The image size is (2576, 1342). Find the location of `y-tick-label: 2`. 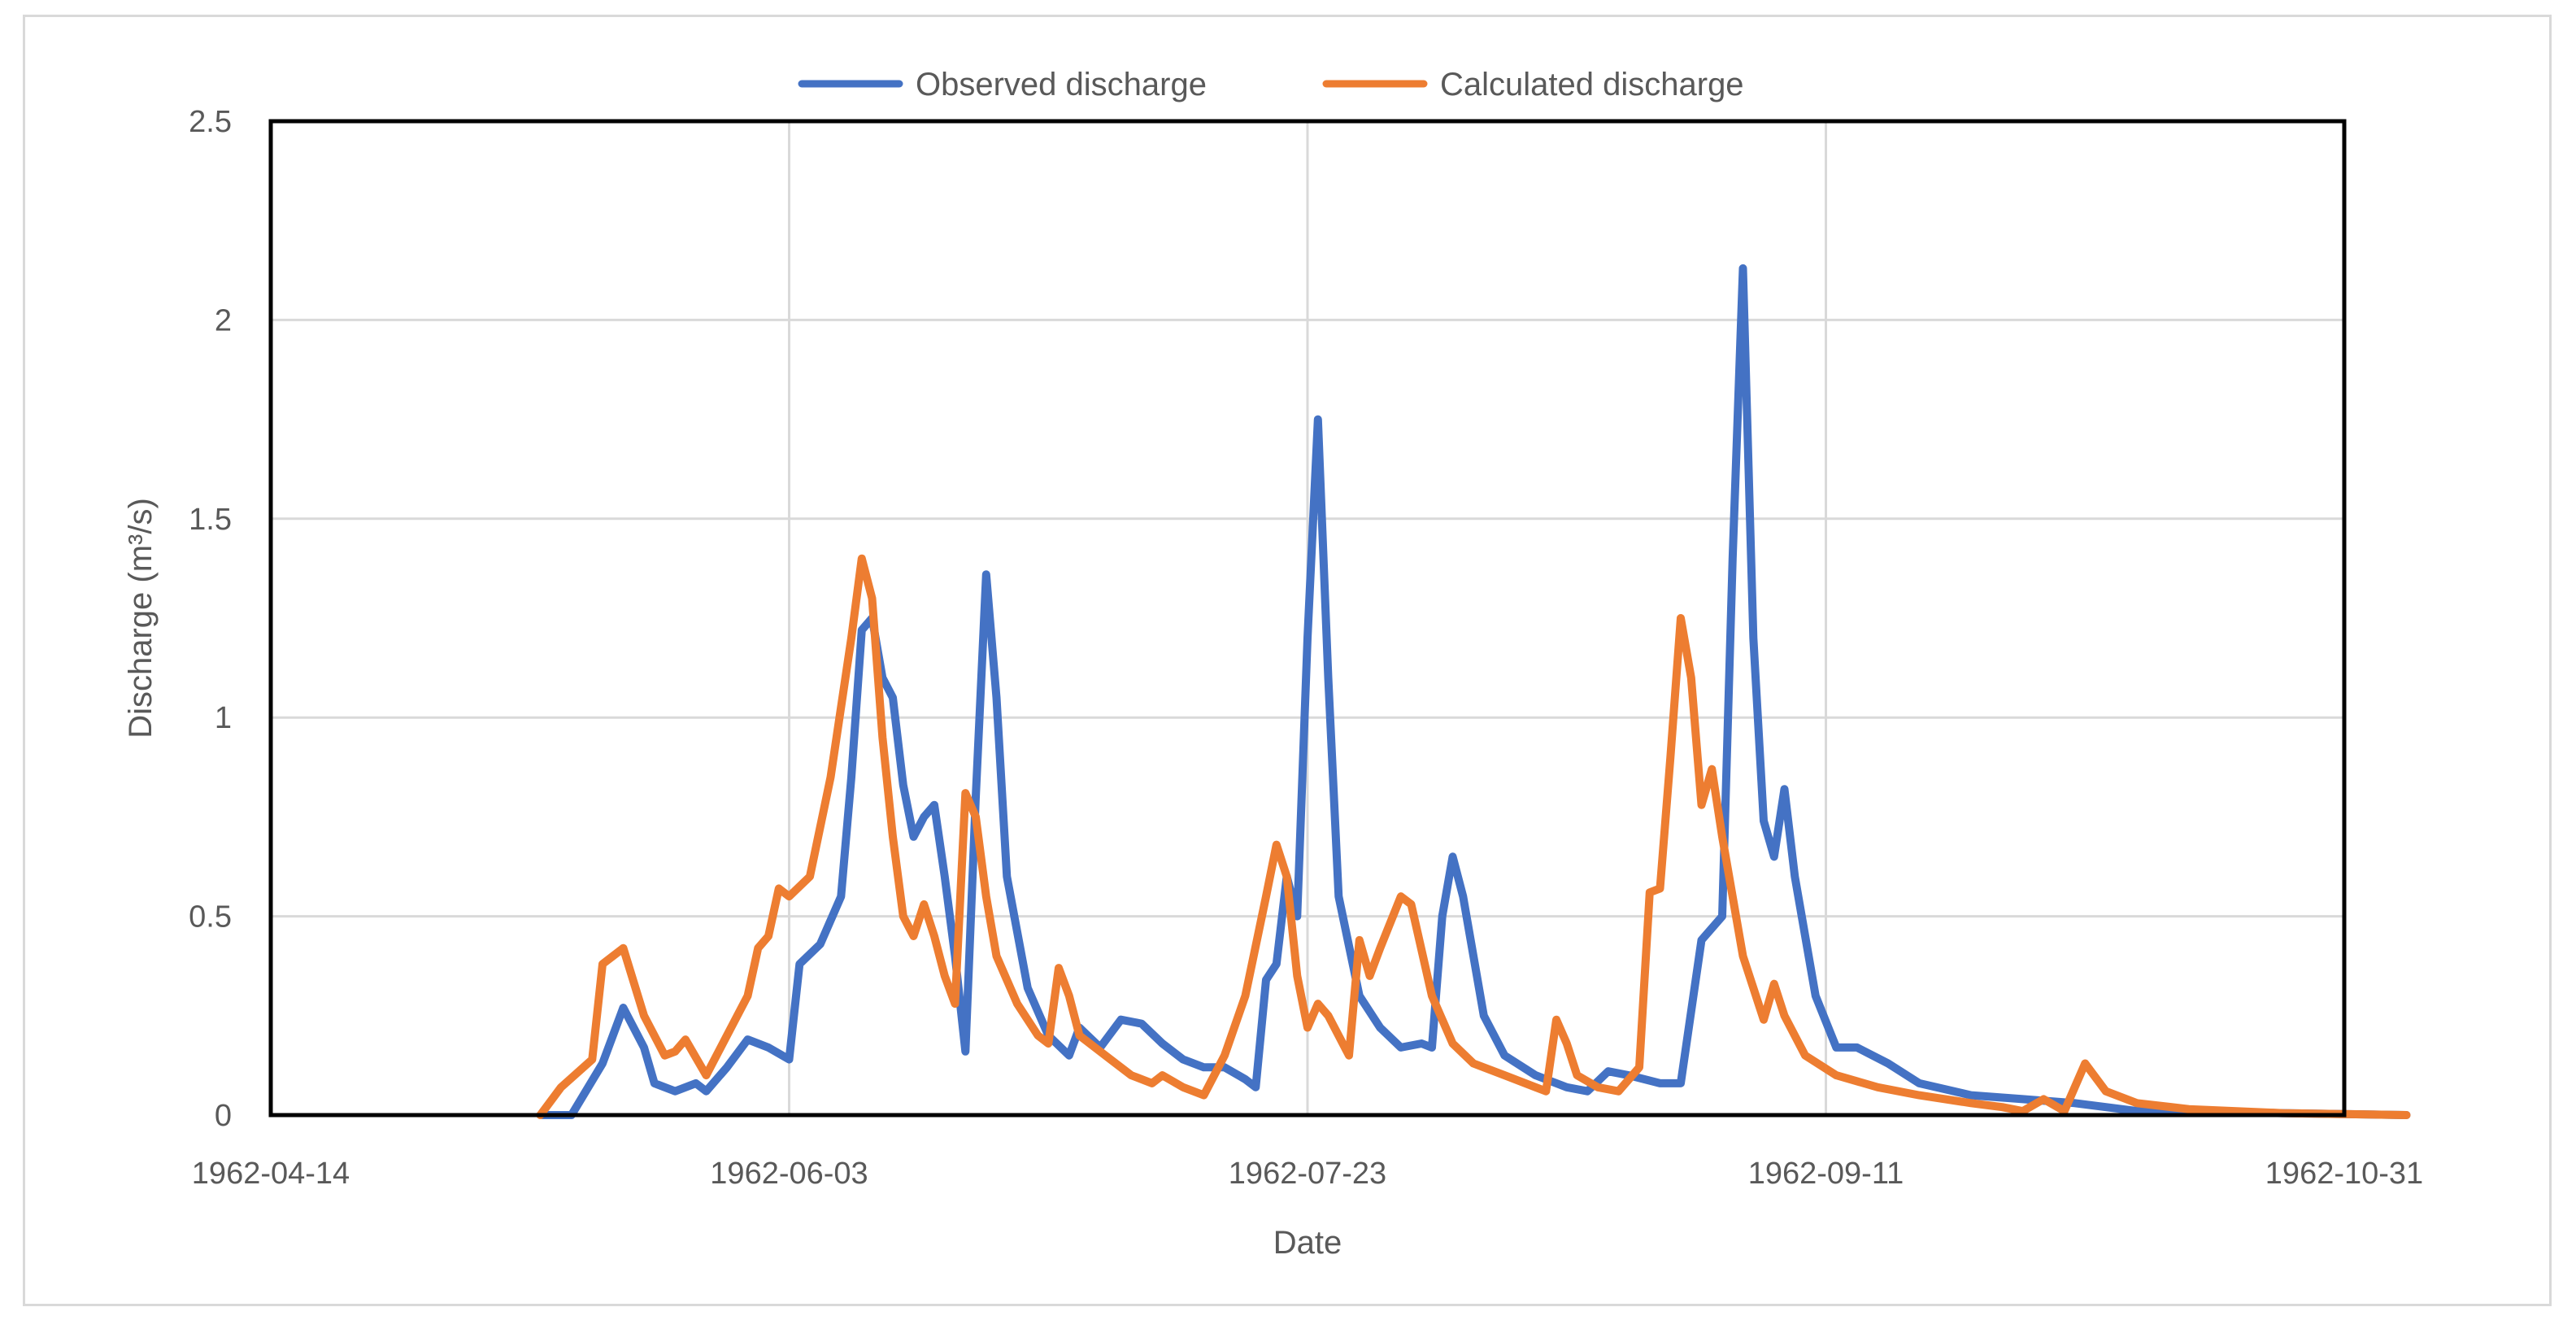

y-tick-label: 2 is located at coordinates (224, 320).